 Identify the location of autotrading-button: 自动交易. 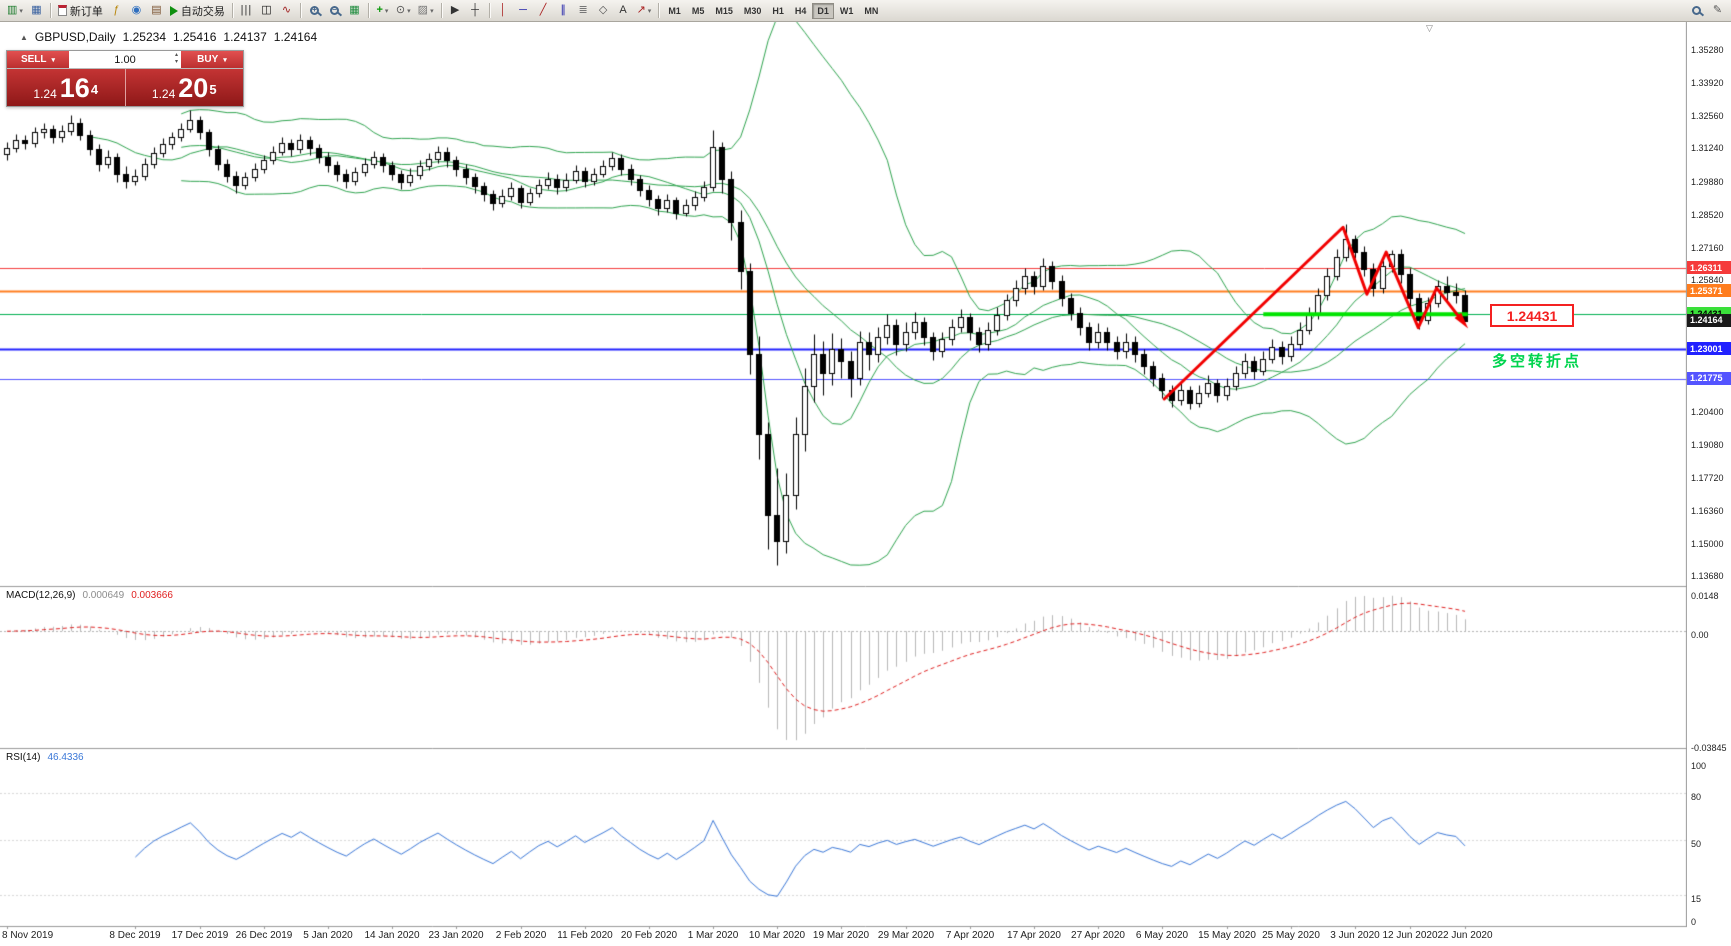
(197, 11).